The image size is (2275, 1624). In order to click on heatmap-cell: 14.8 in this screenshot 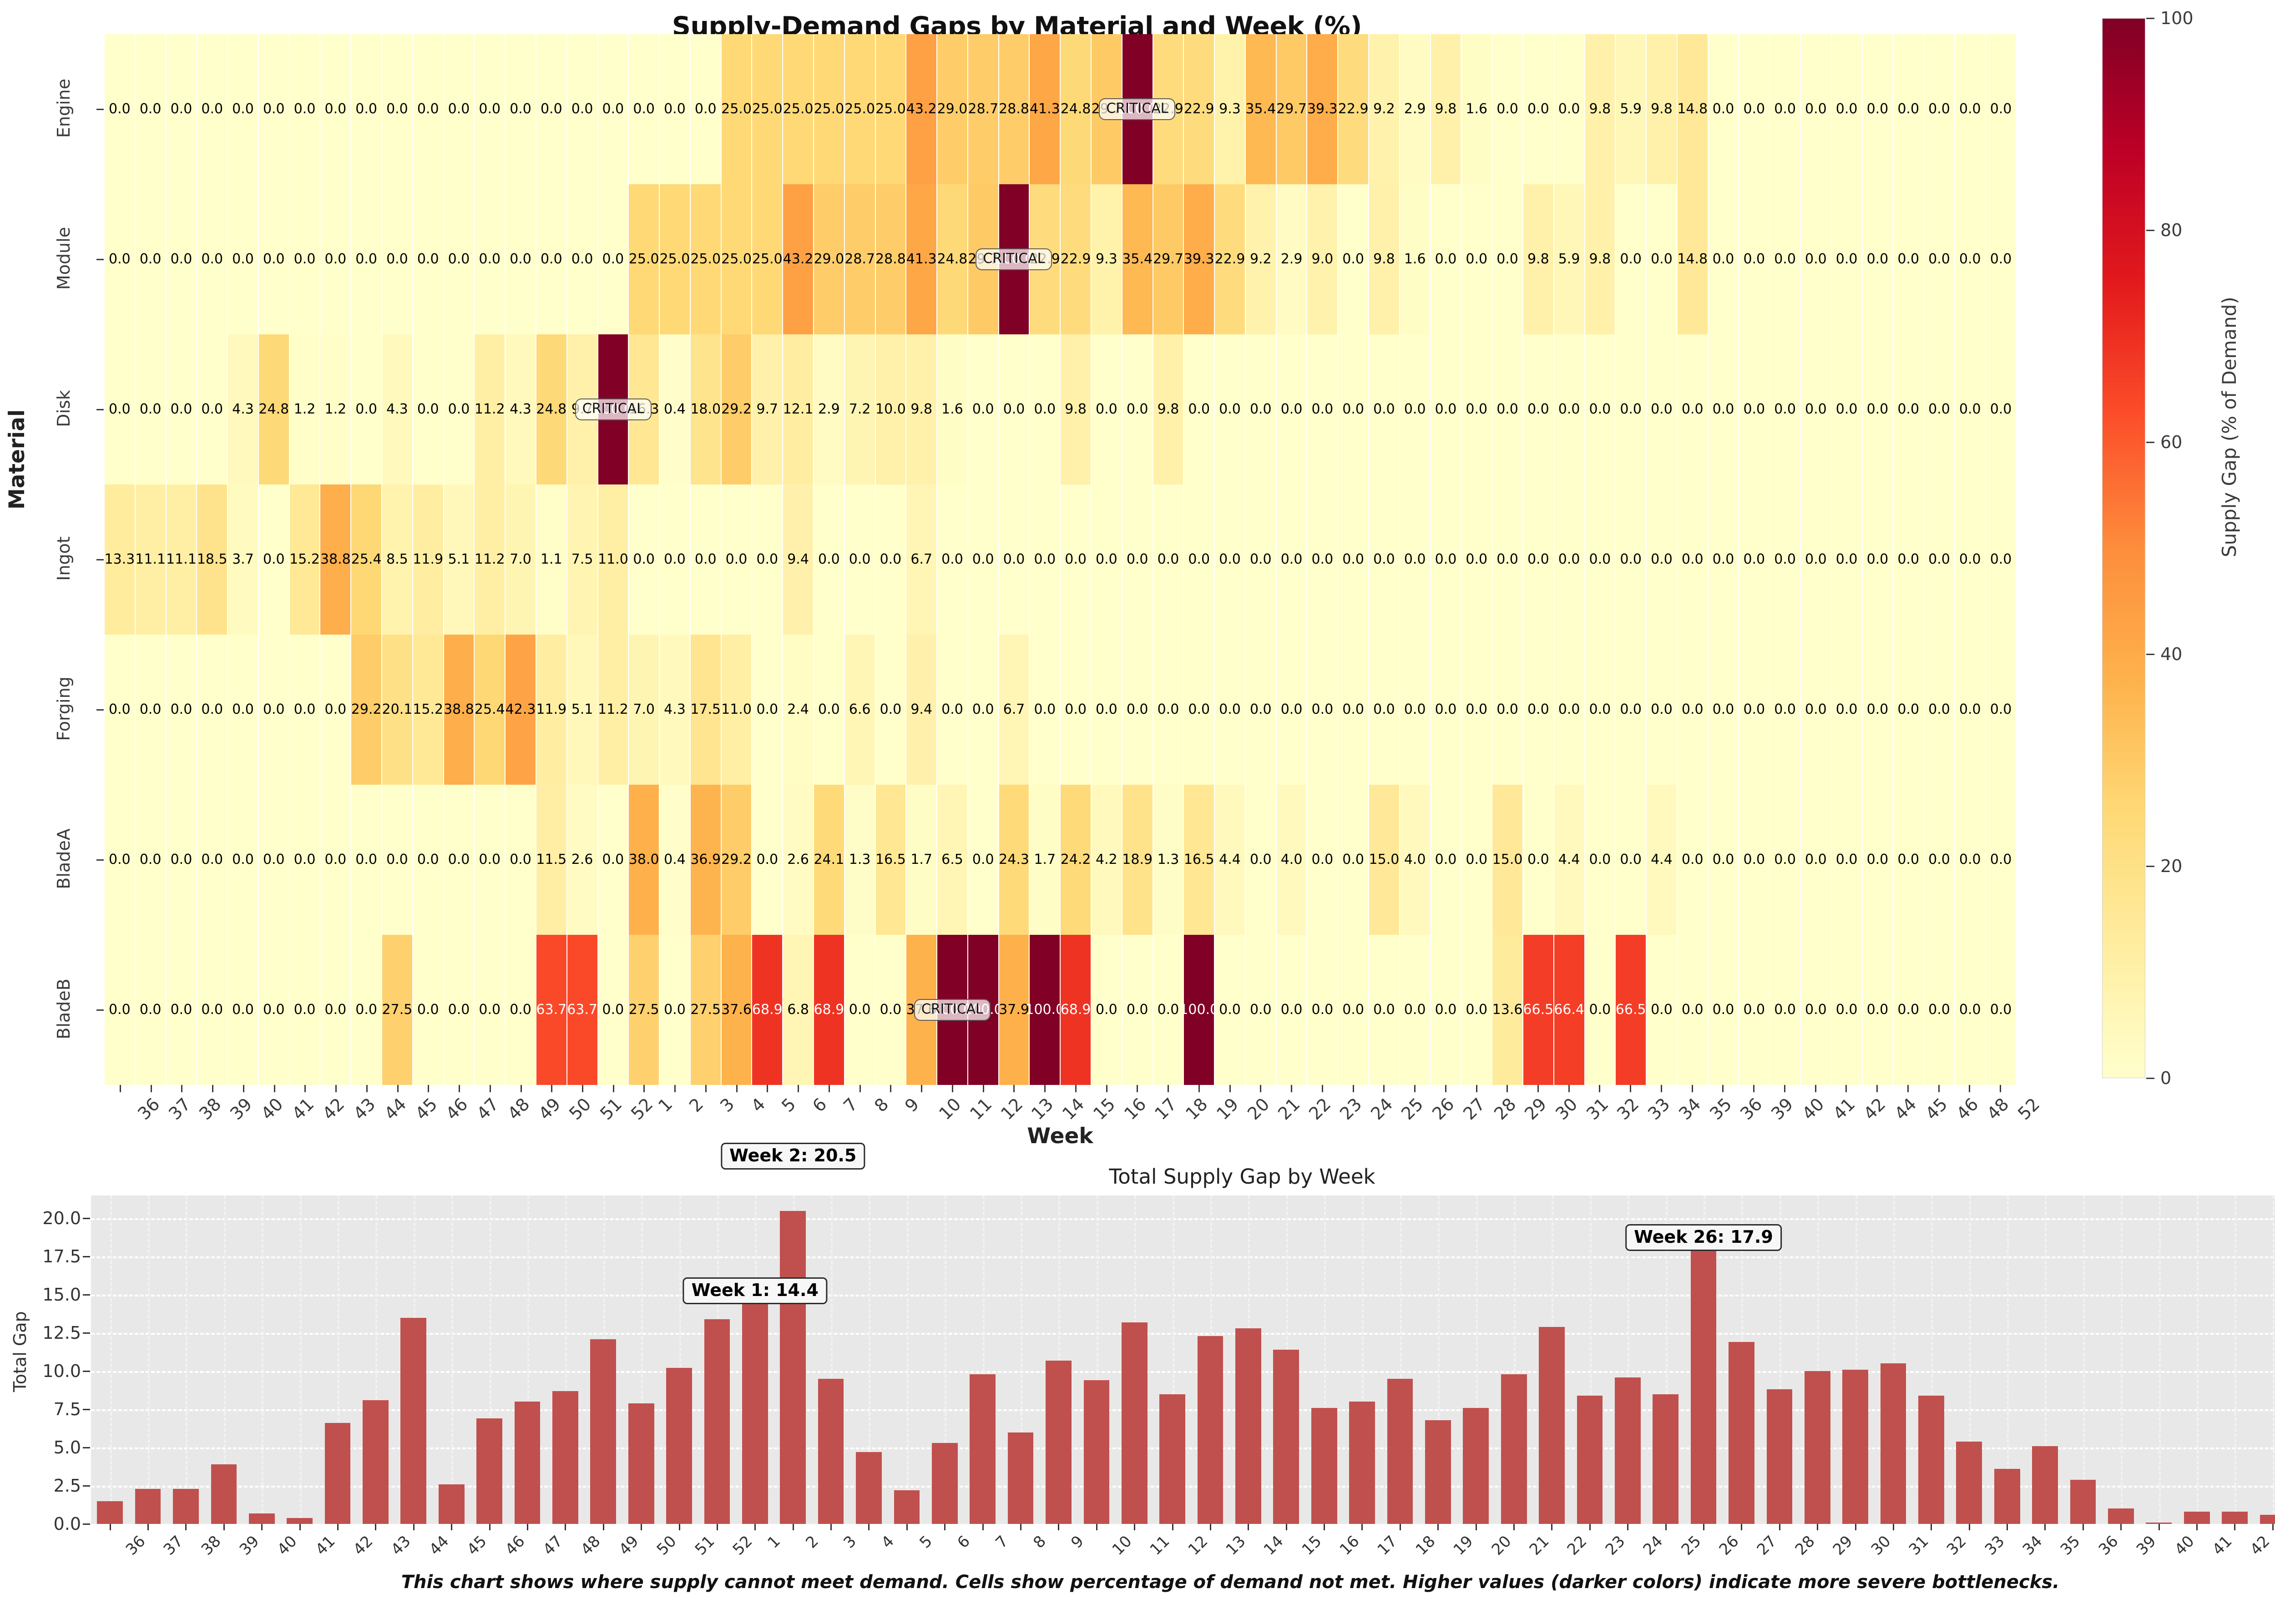, I will do `click(1693, 259)`.